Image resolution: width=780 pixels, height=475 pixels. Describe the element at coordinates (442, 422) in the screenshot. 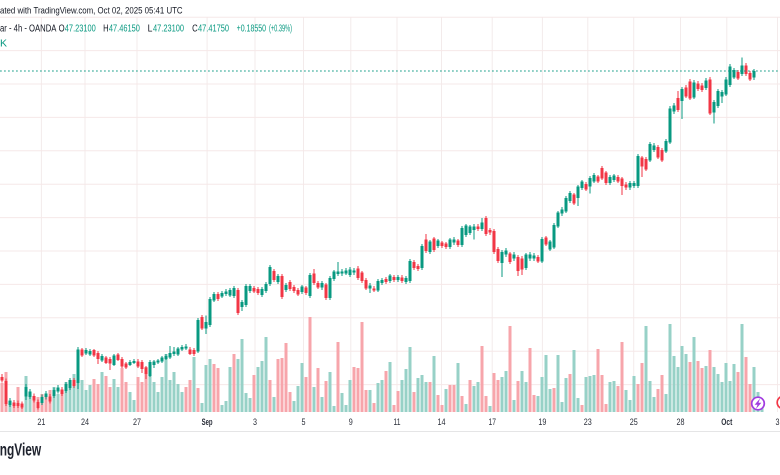

I see `svg-text: 14` at that location.